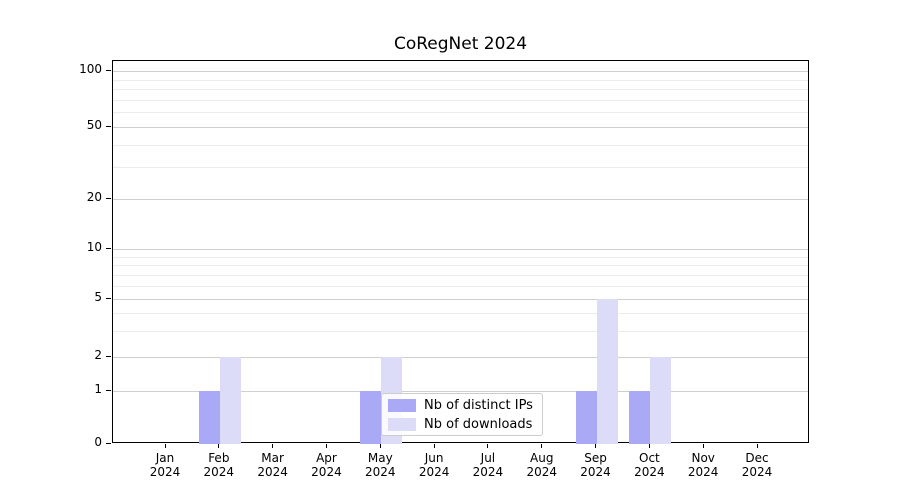 The height and width of the screenshot is (500, 900). Describe the element at coordinates (703, 465) in the screenshot. I see `x-tick-label: Nov 2024` at that location.